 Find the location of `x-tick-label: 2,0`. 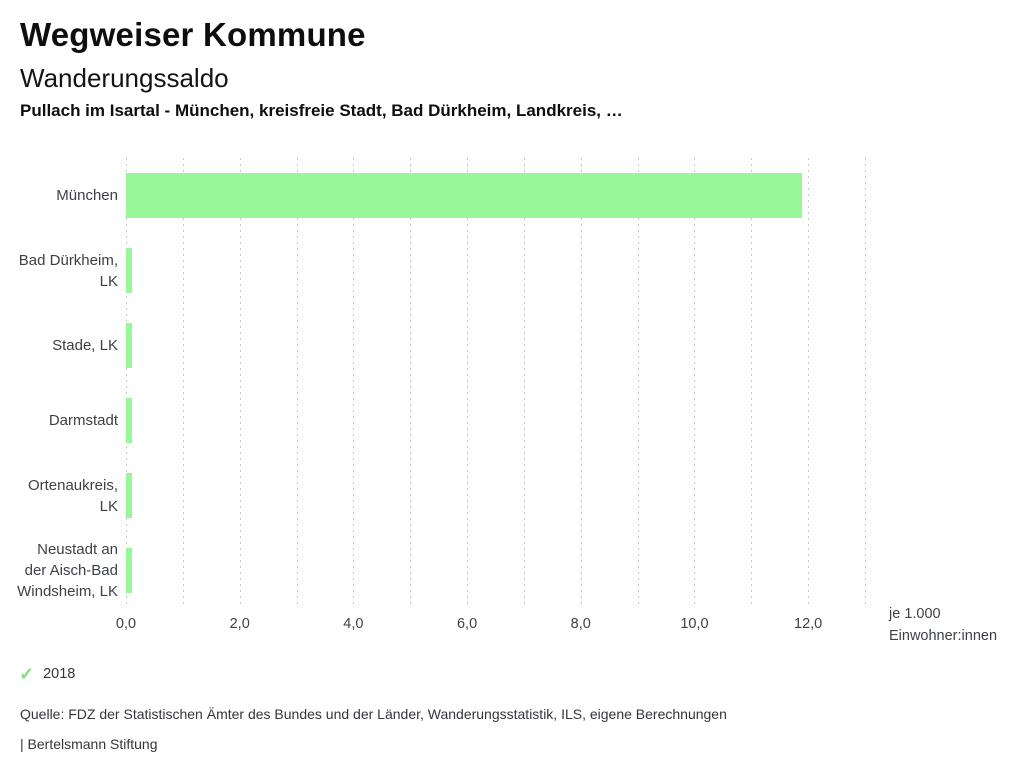

x-tick-label: 2,0 is located at coordinates (239, 624).